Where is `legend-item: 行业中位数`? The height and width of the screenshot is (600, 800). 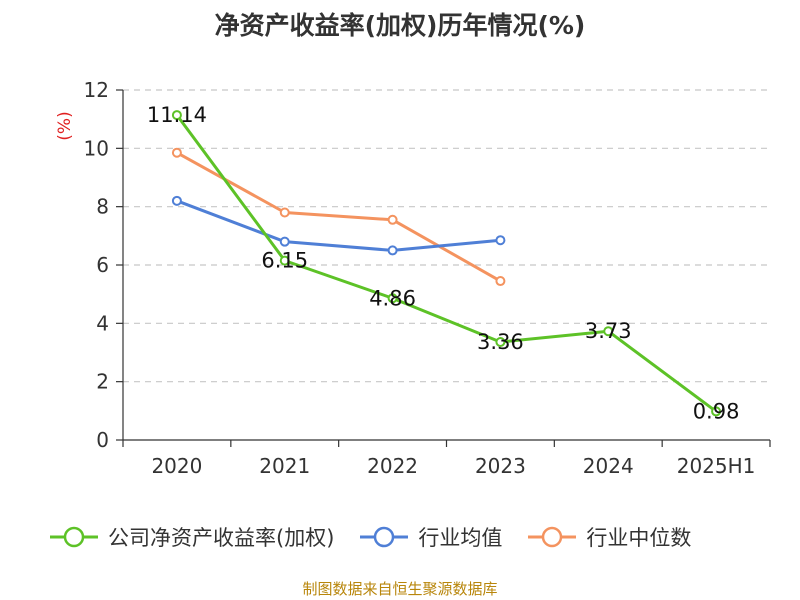
legend-item: 行业中位数 is located at coordinates (609, 537).